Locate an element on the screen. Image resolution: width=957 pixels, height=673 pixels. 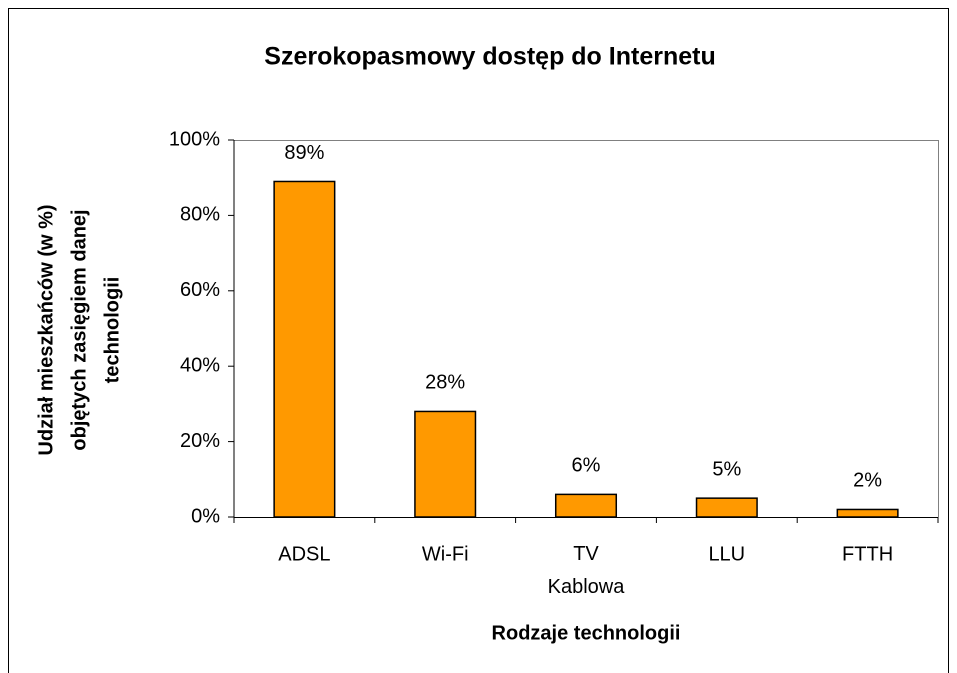
y-tick-label: 60% is located at coordinates (200, 290).